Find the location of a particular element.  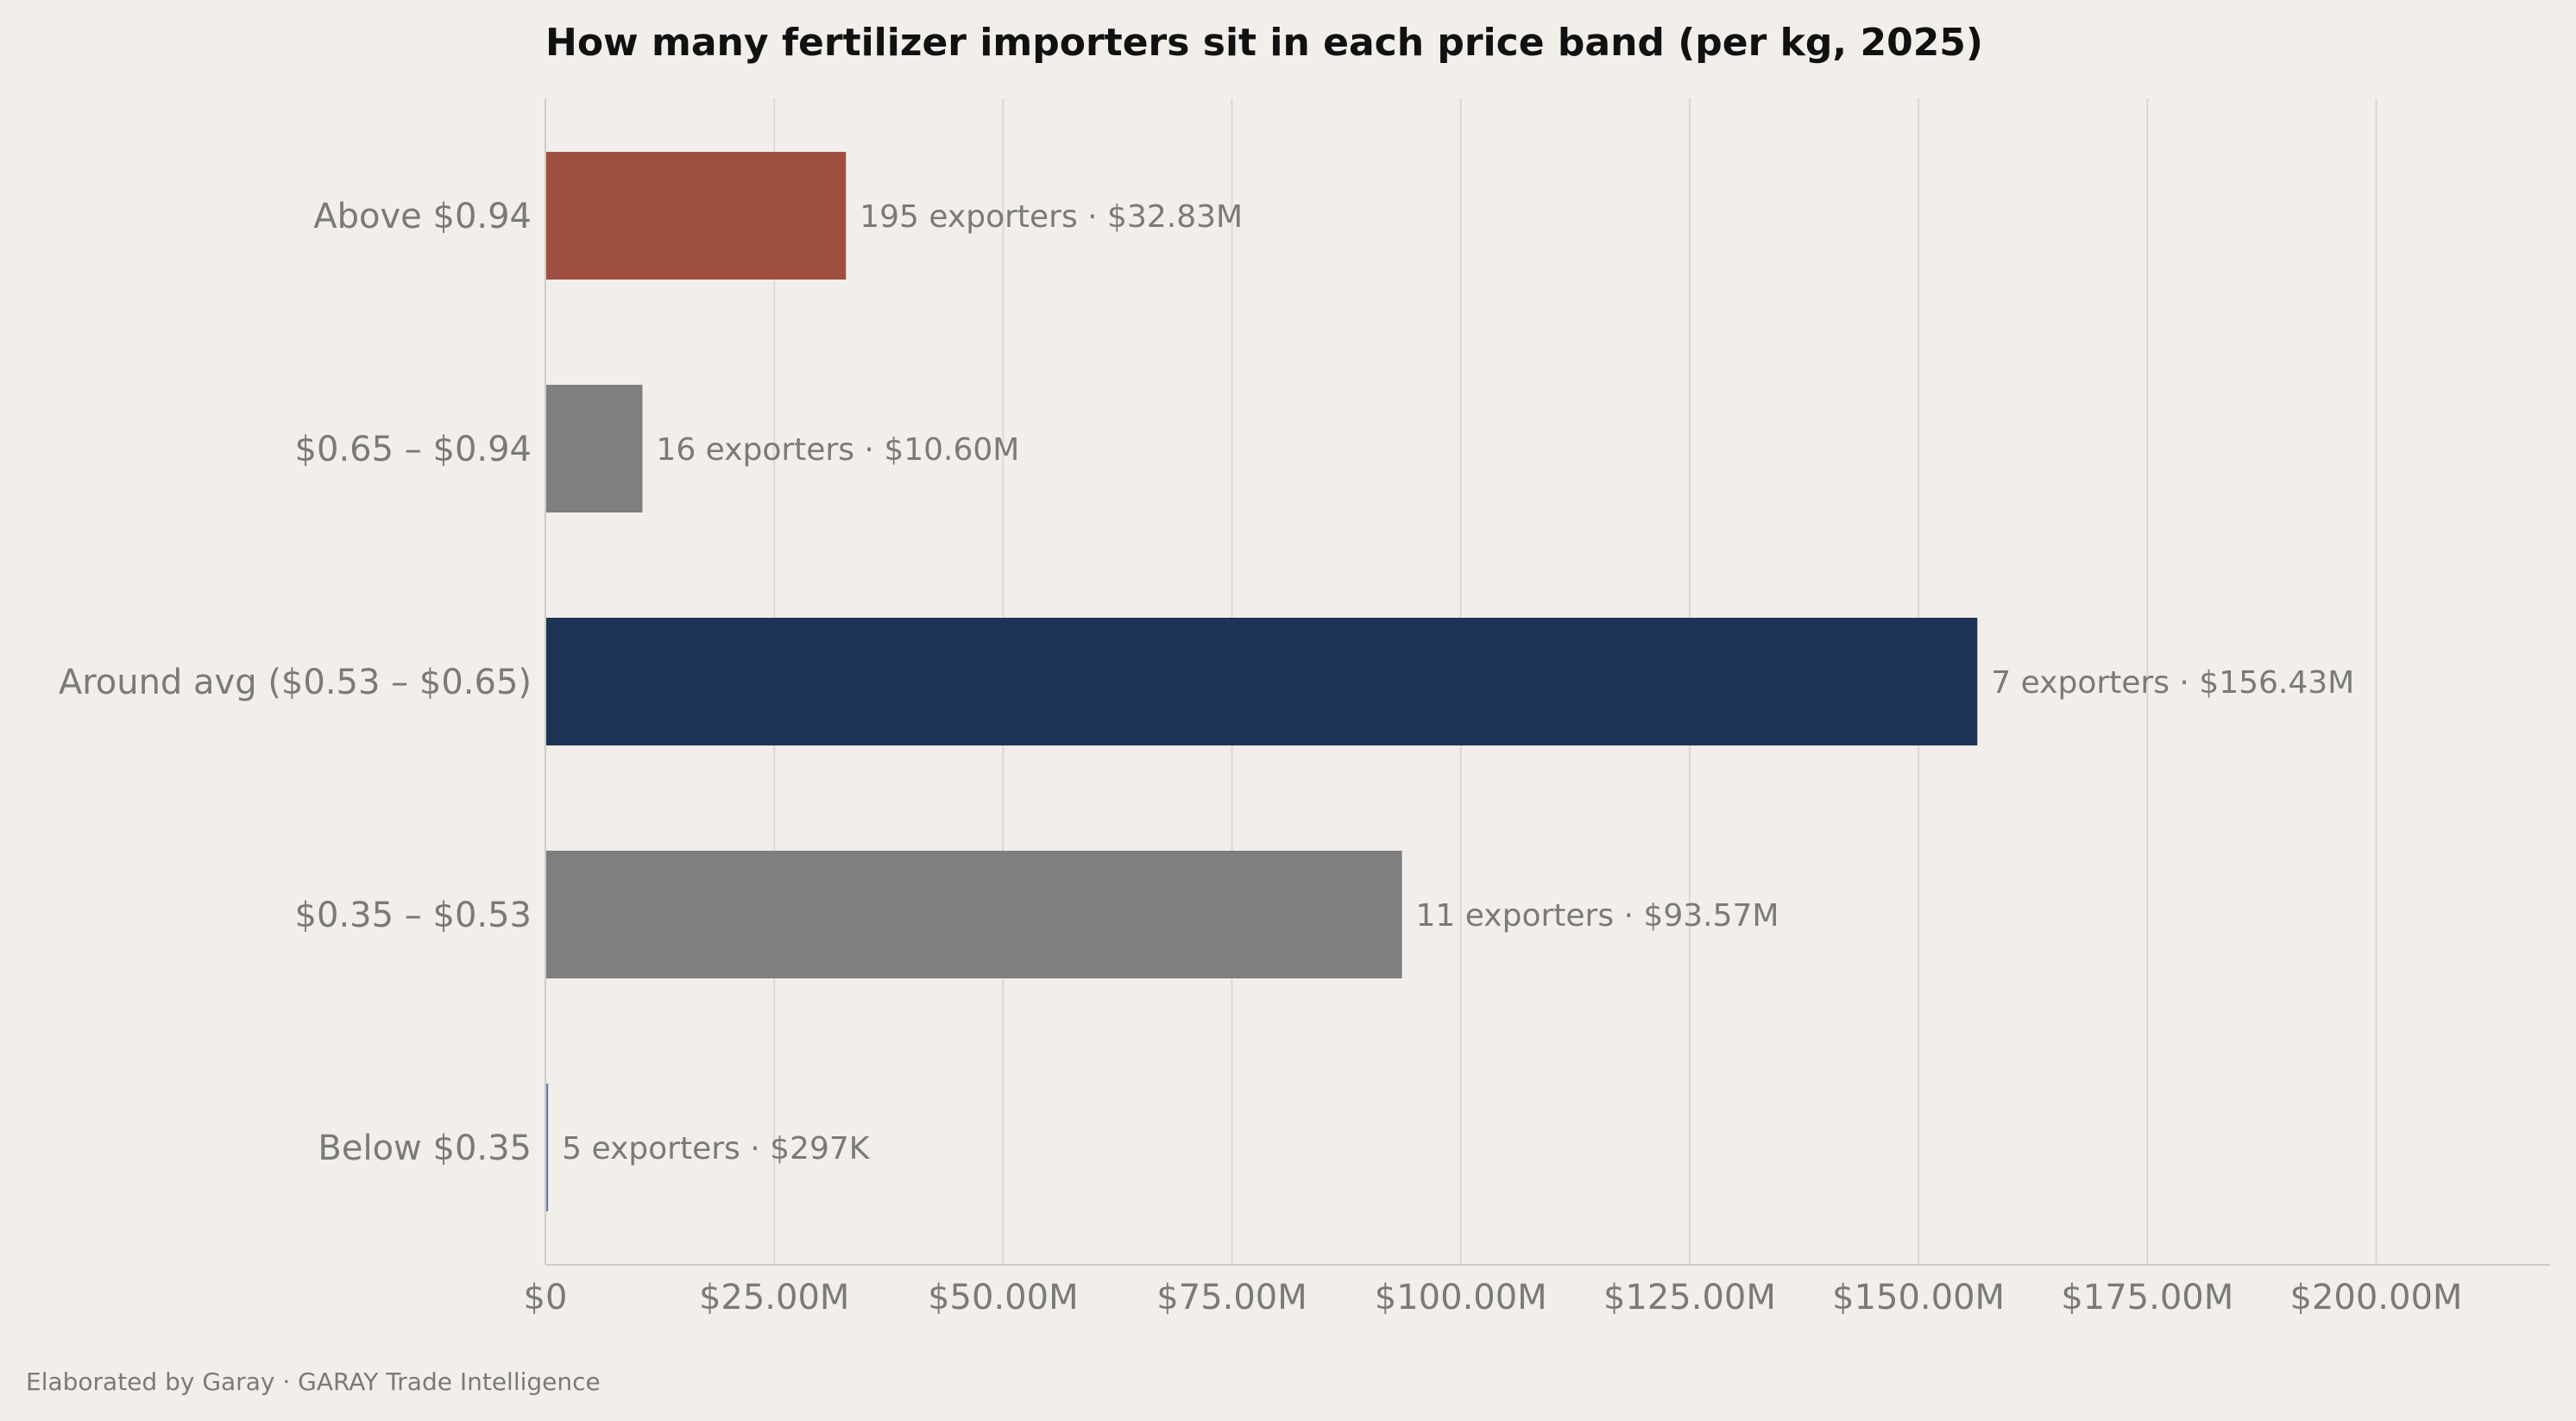

bar-value-label: 195 exporters · $32.83M is located at coordinates (1052, 217).